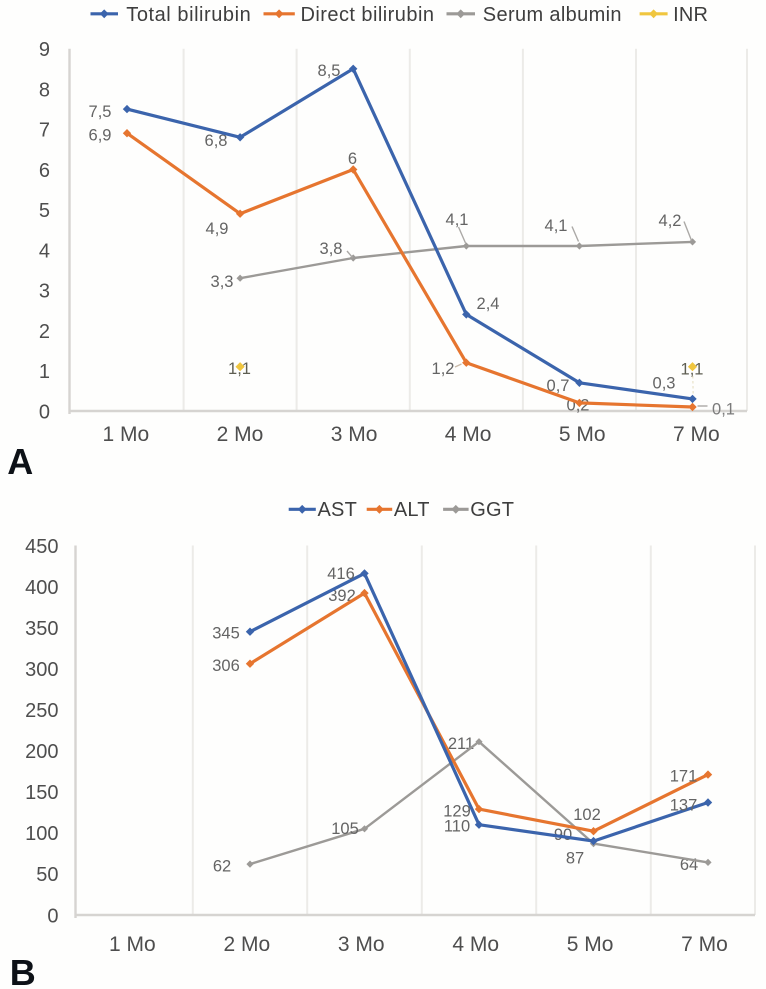  Describe the element at coordinates (44, 372) in the screenshot. I see `svg-text: 1` at that location.